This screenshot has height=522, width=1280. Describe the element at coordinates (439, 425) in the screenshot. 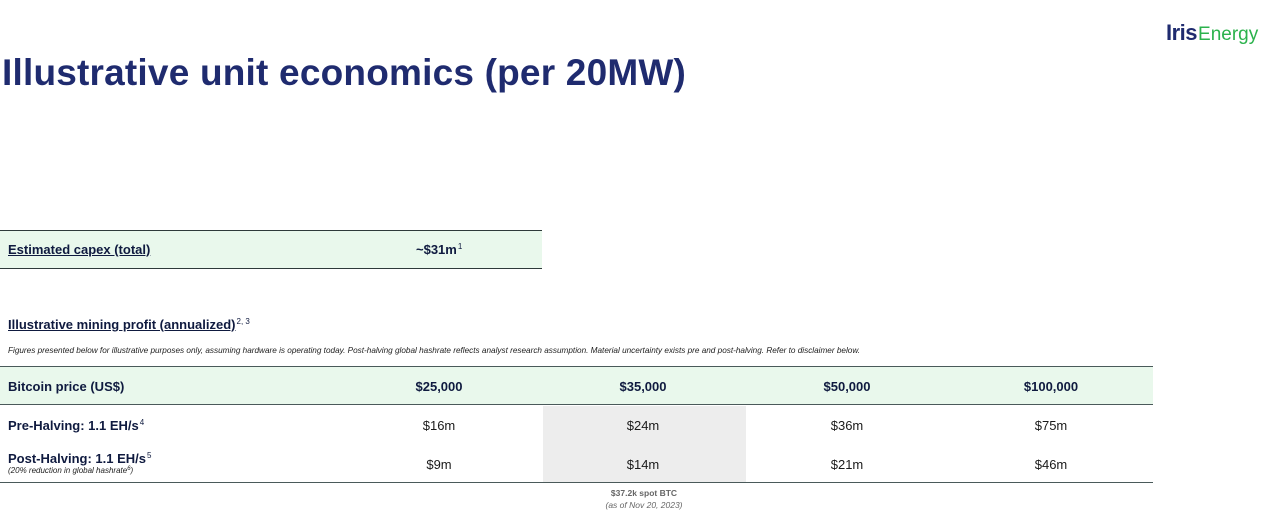

I see `table-cell: $16m` at that location.